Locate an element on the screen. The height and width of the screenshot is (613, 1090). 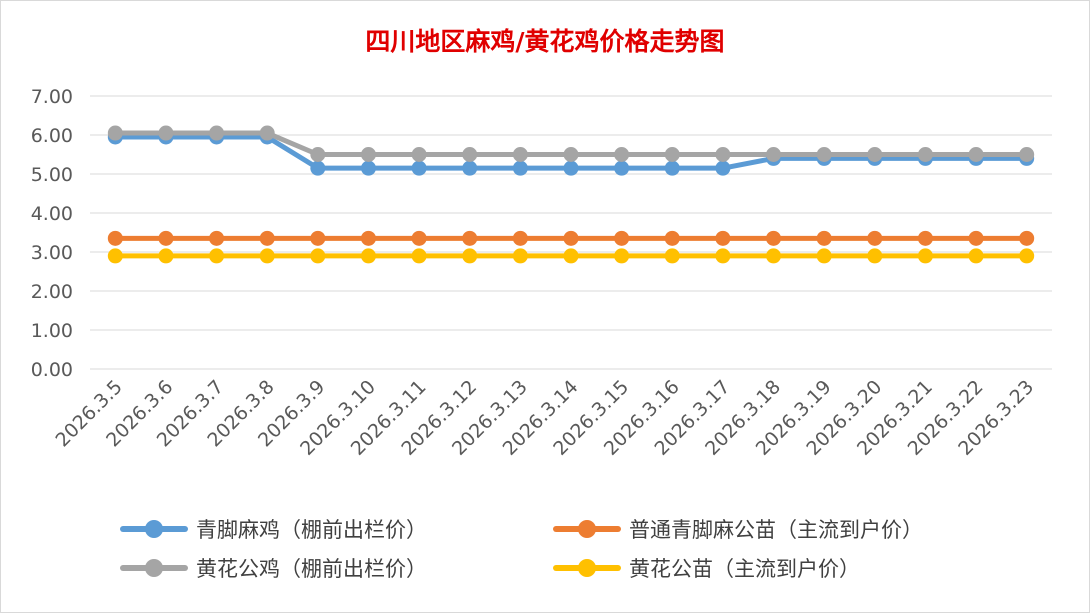
y-tick-label: 2.00 is located at coordinates (52, 292).